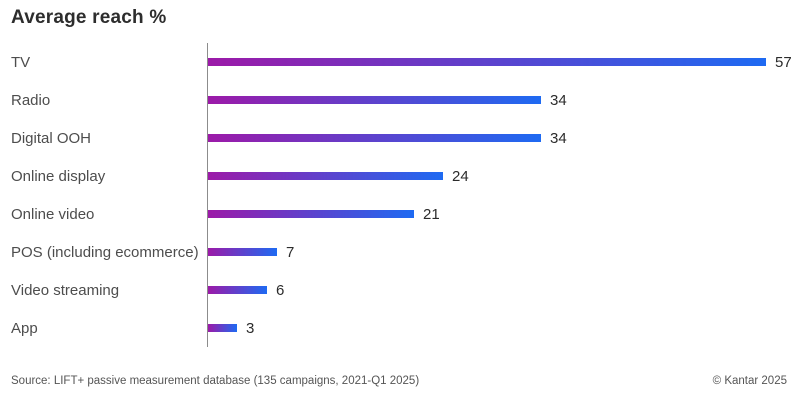 The image size is (800, 400). I want to click on chart-row: Online video 21, so click(400, 214).